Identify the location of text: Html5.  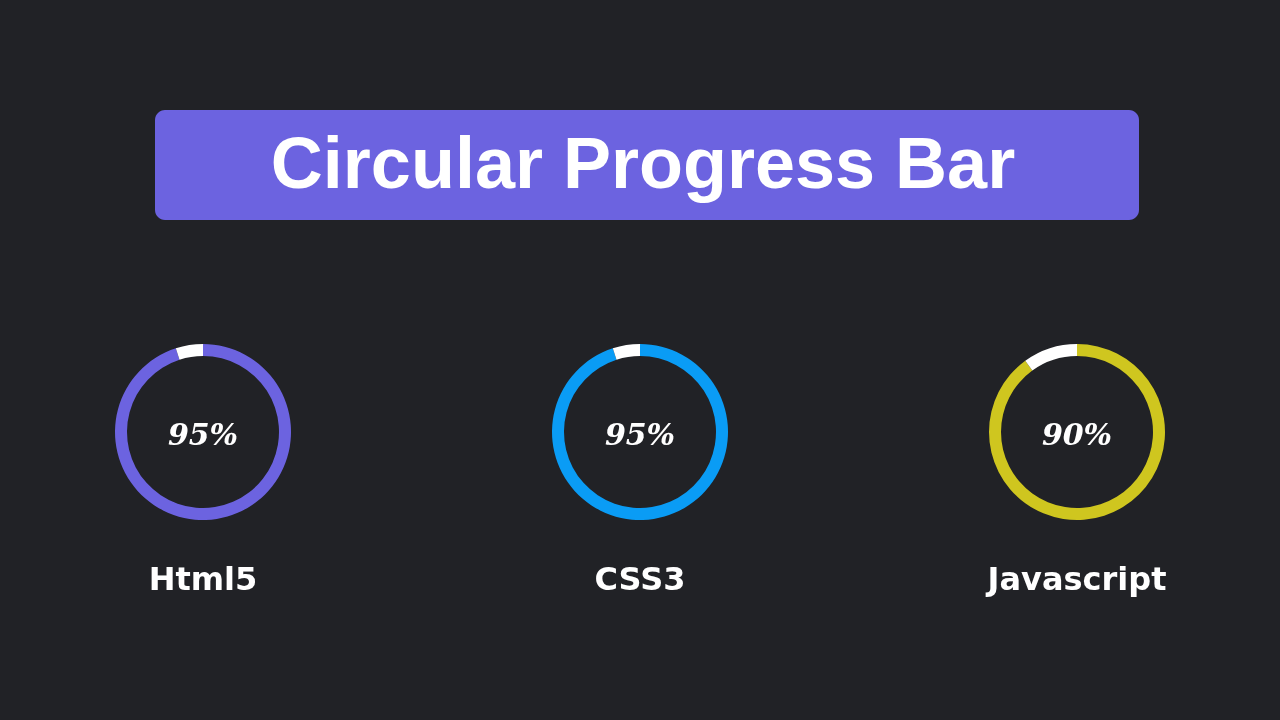
(203, 579).